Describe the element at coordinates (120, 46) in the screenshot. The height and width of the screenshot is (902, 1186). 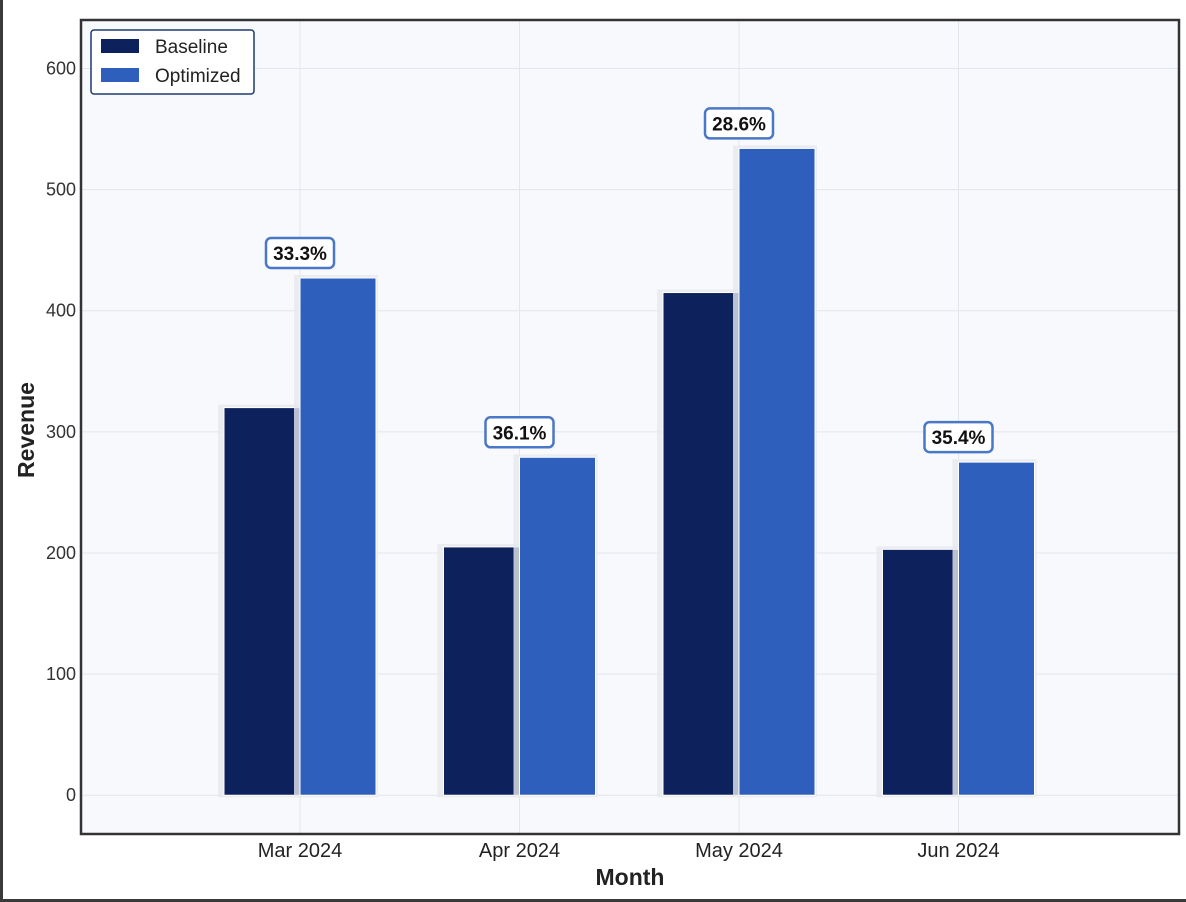
I see `legend-swatch-baseline` at that location.